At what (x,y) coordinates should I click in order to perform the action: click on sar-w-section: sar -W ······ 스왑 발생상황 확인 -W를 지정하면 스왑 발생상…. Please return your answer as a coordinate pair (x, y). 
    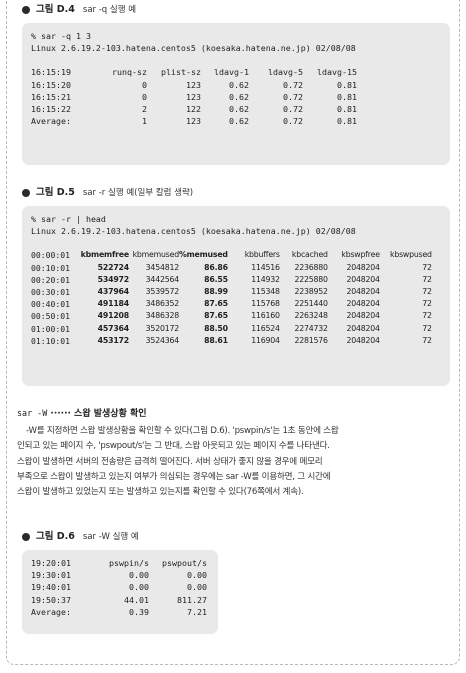
    Looking at the image, I should click on (232, 453).